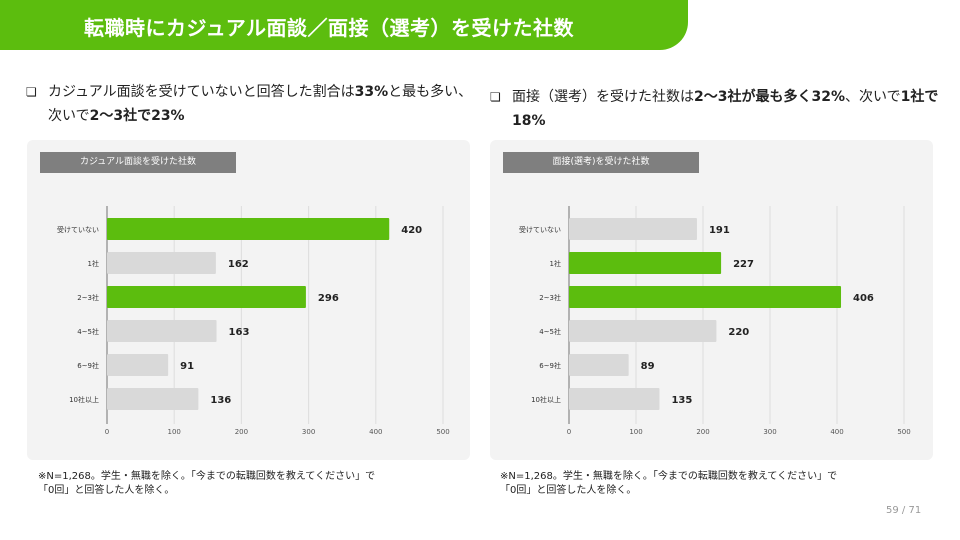  I want to click on summary-text: 面接（選考）を受けた社数は2〜3社が最も多く32%、次いで1社で18%, so click(715, 109).